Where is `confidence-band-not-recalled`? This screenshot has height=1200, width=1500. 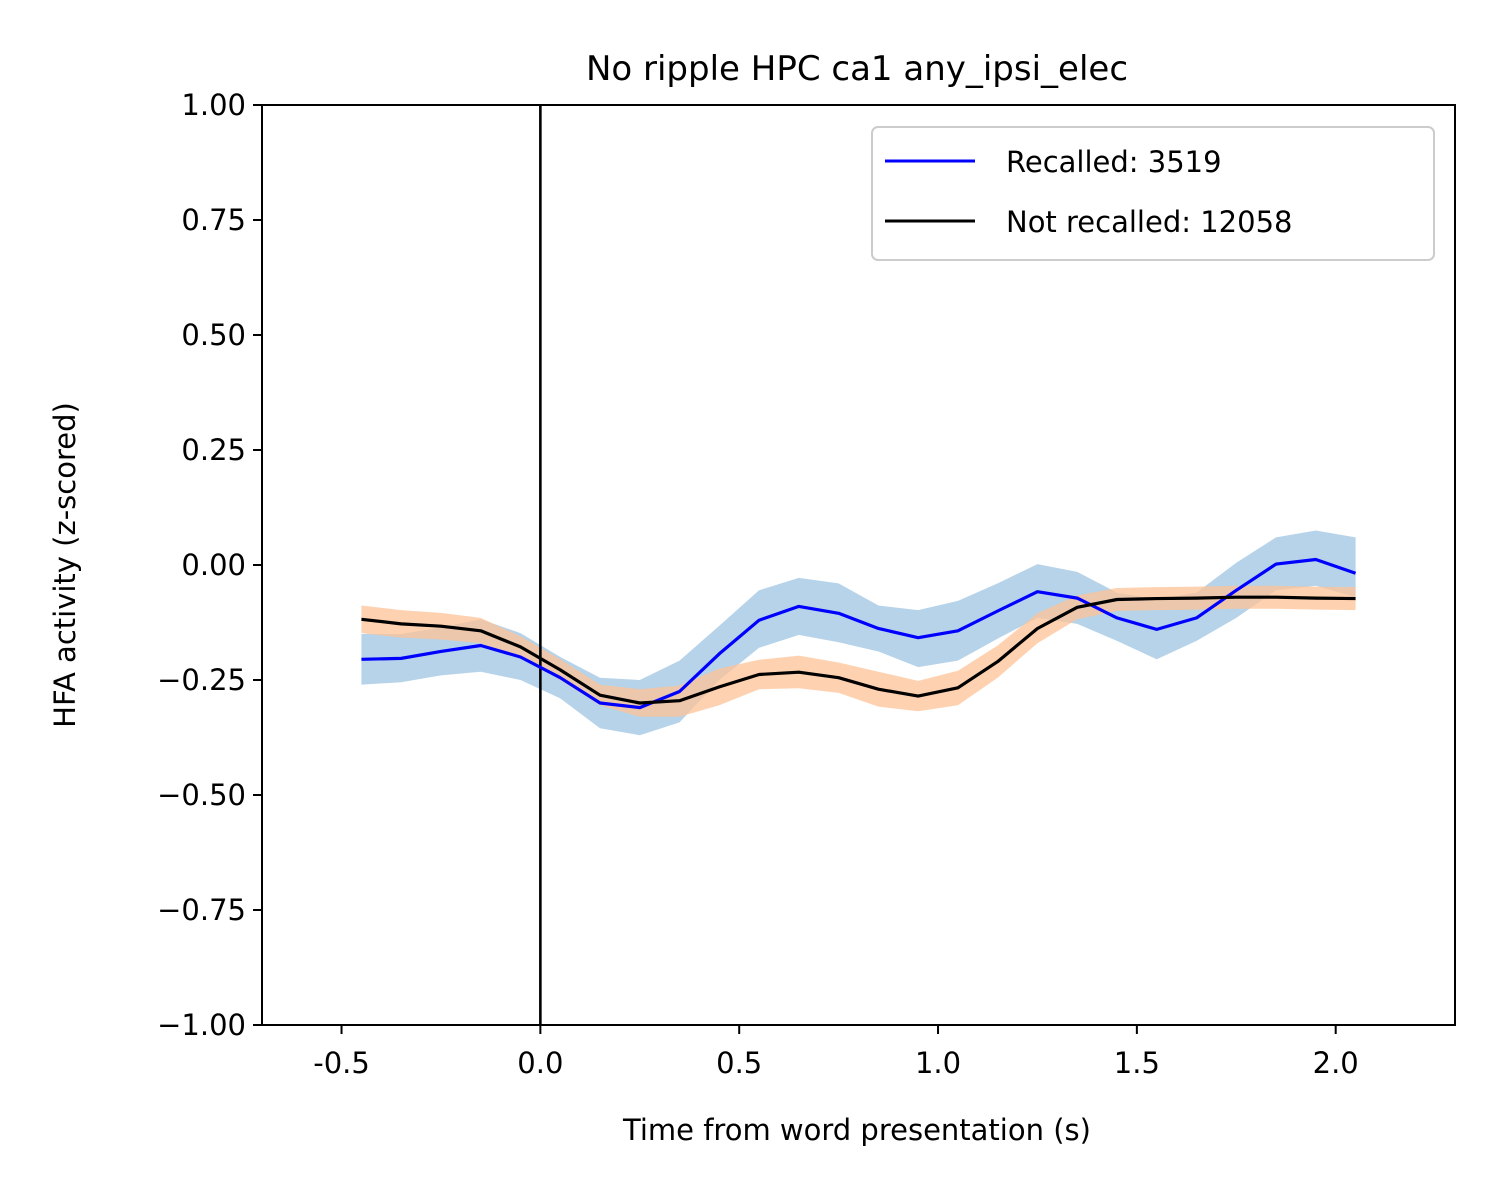
confidence-band-not-recalled is located at coordinates (858, 651).